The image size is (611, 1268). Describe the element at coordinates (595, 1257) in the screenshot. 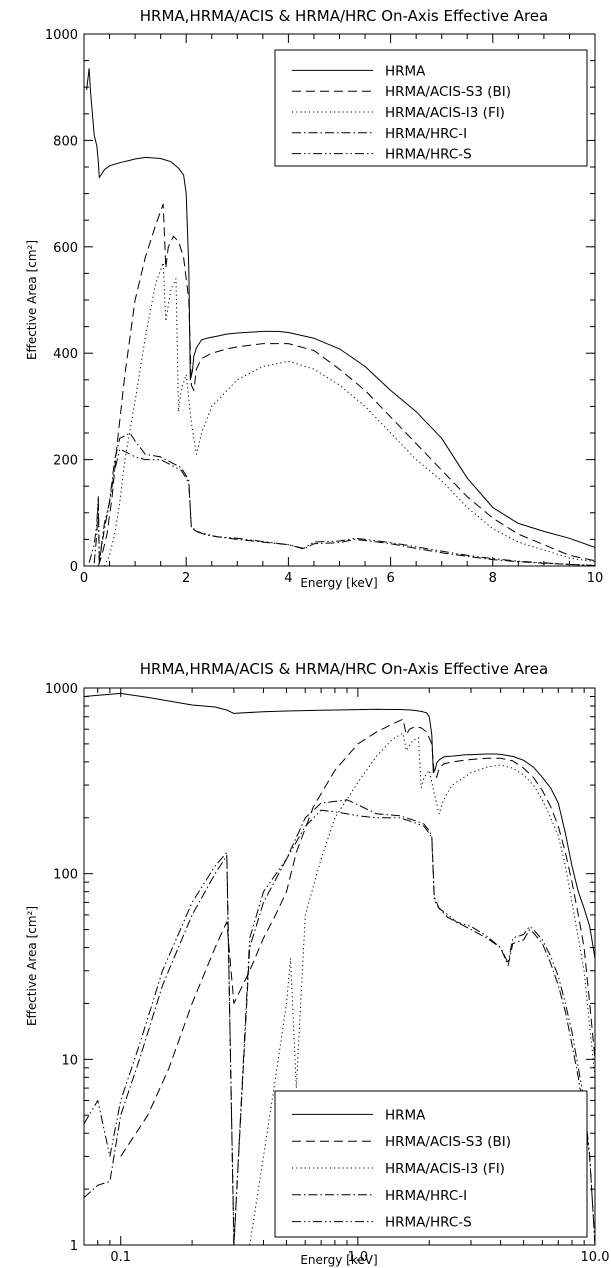

I see `x-tick-label: 10.0` at that location.